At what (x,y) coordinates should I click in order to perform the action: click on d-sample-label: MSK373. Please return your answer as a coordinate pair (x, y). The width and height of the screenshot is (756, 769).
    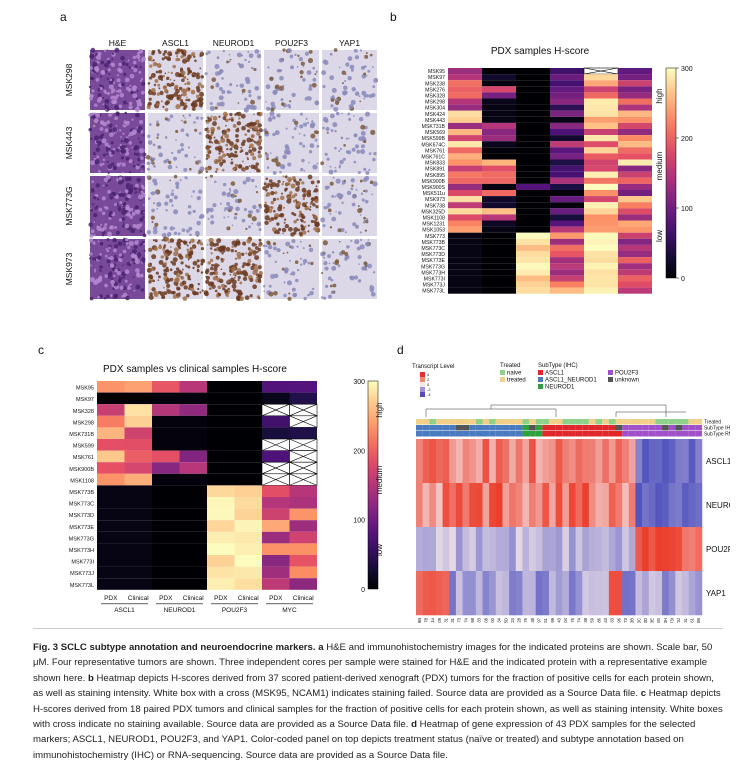
    Looking at the image, I should click on (459, 620).